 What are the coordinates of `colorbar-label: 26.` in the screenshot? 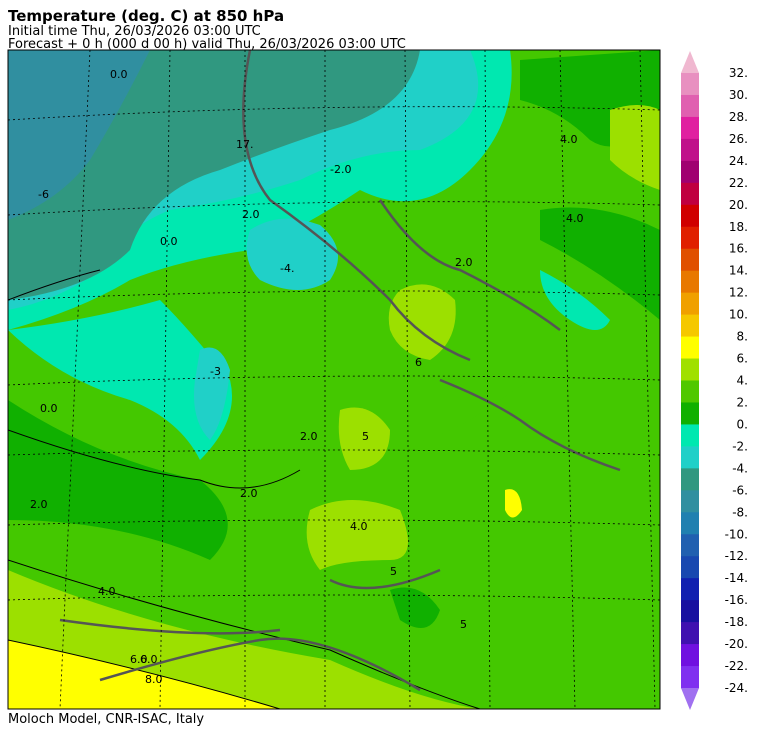 It's located at (738, 139).